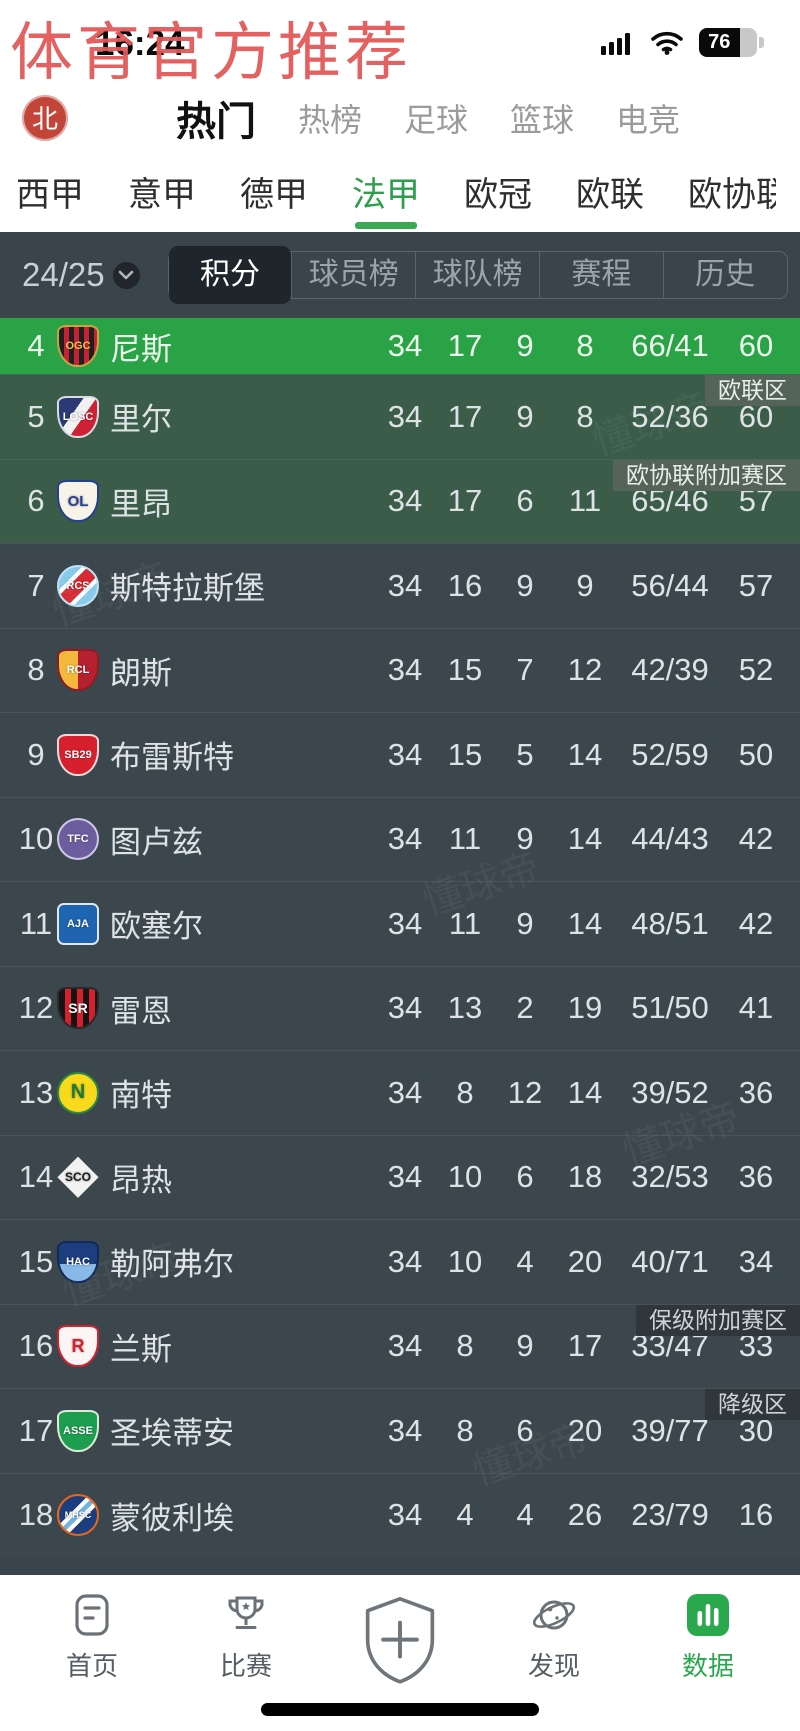 The height and width of the screenshot is (1731, 800). I want to click on league-tab-ligue1: 法甲, so click(386, 191).